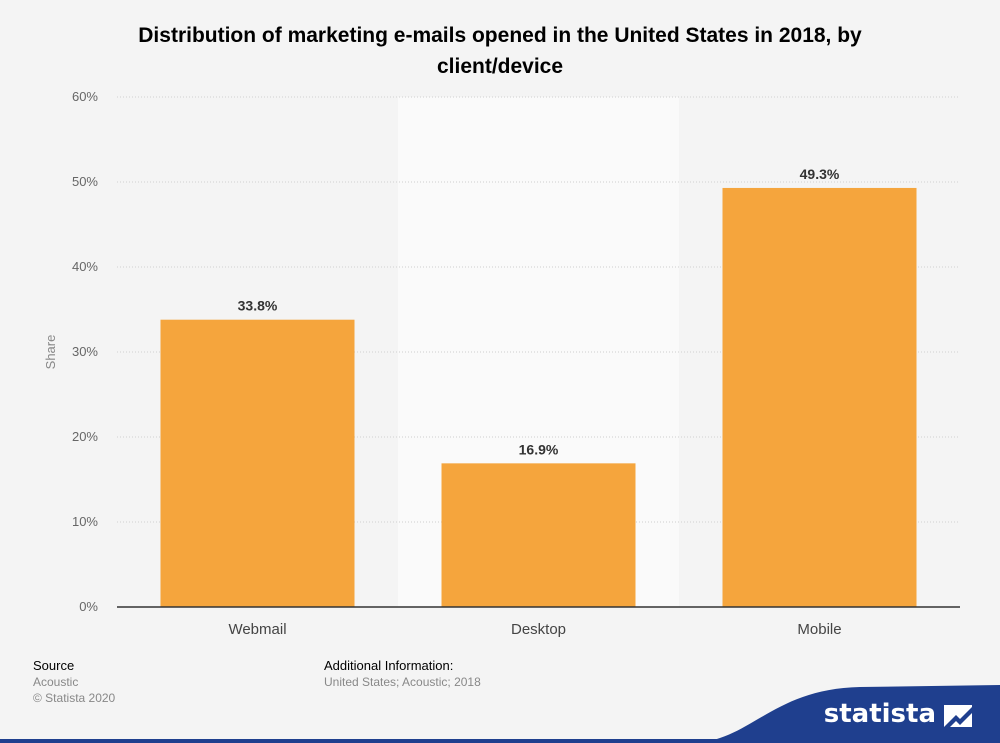 The height and width of the screenshot is (743, 1000). I want to click on bottom-rule, so click(500, 741).